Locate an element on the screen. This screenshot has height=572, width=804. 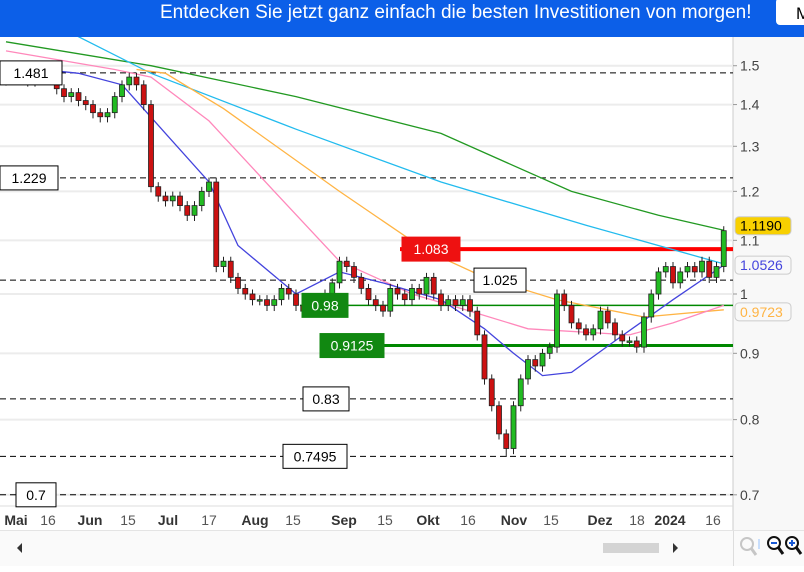
y-tick-label: 1 is located at coordinates (744, 294).